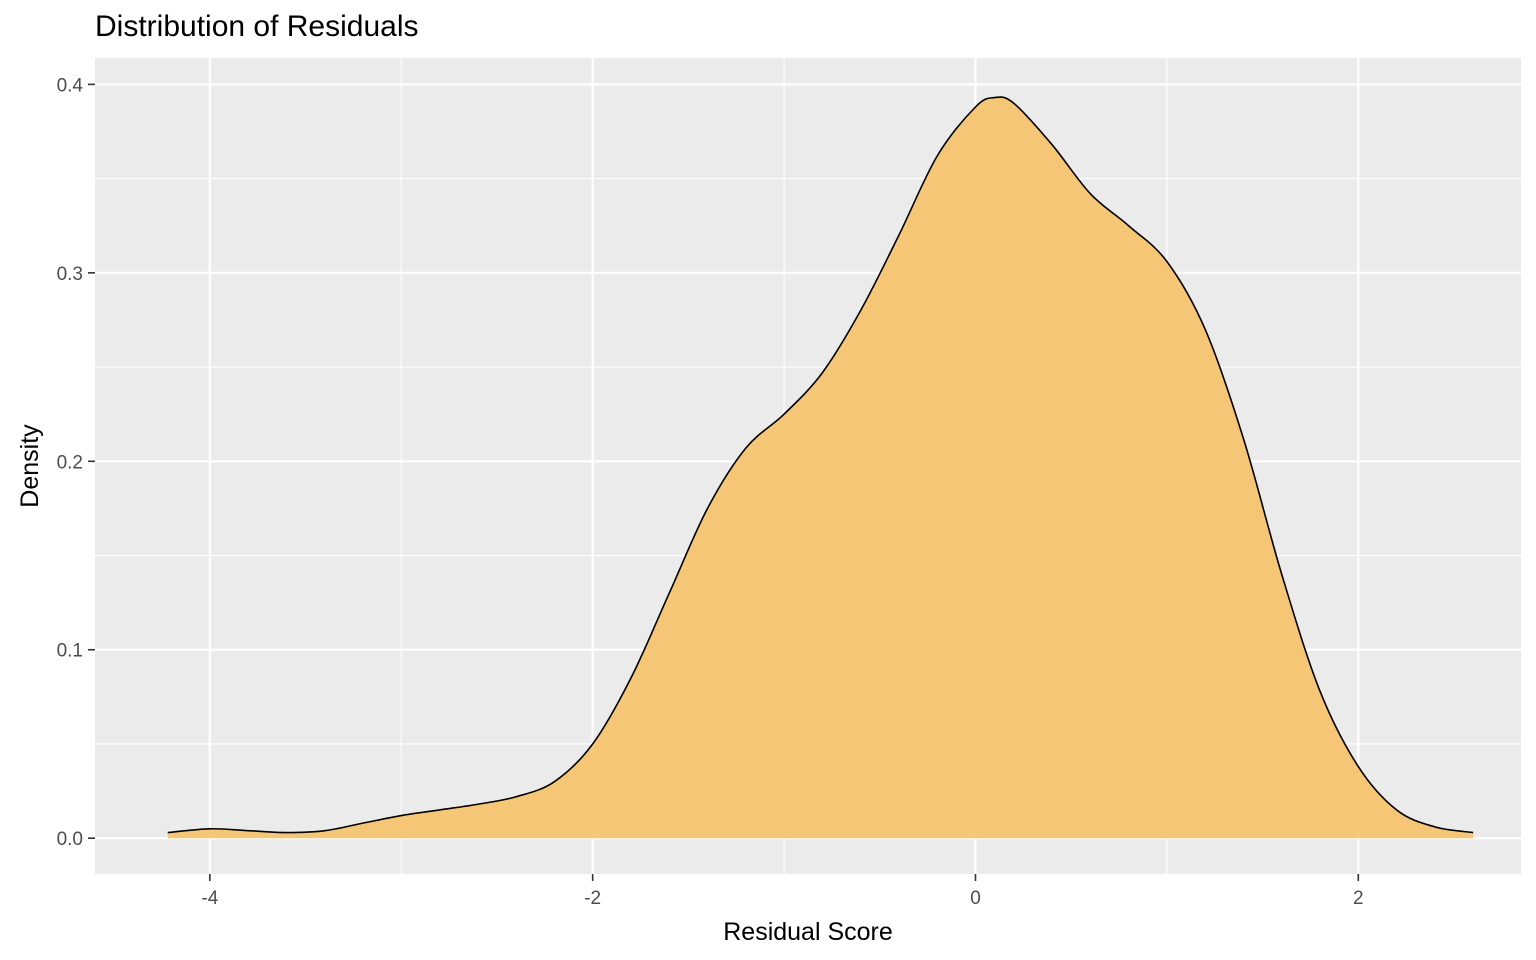 This screenshot has height=960, width=1536. I want to click on y-tick-label: 0.2, so click(70, 462).